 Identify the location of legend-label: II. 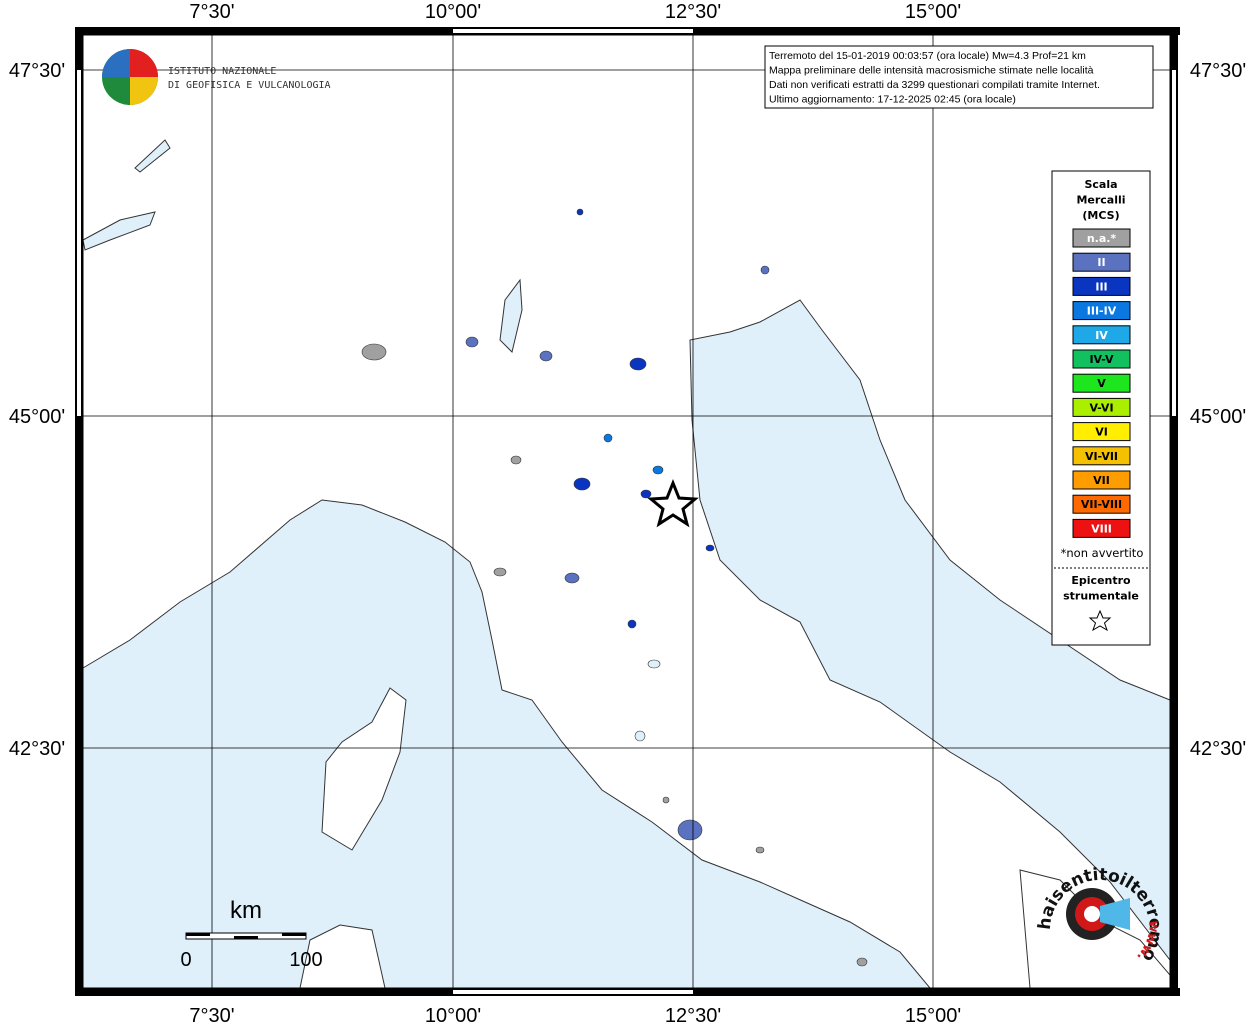
(1101, 262).